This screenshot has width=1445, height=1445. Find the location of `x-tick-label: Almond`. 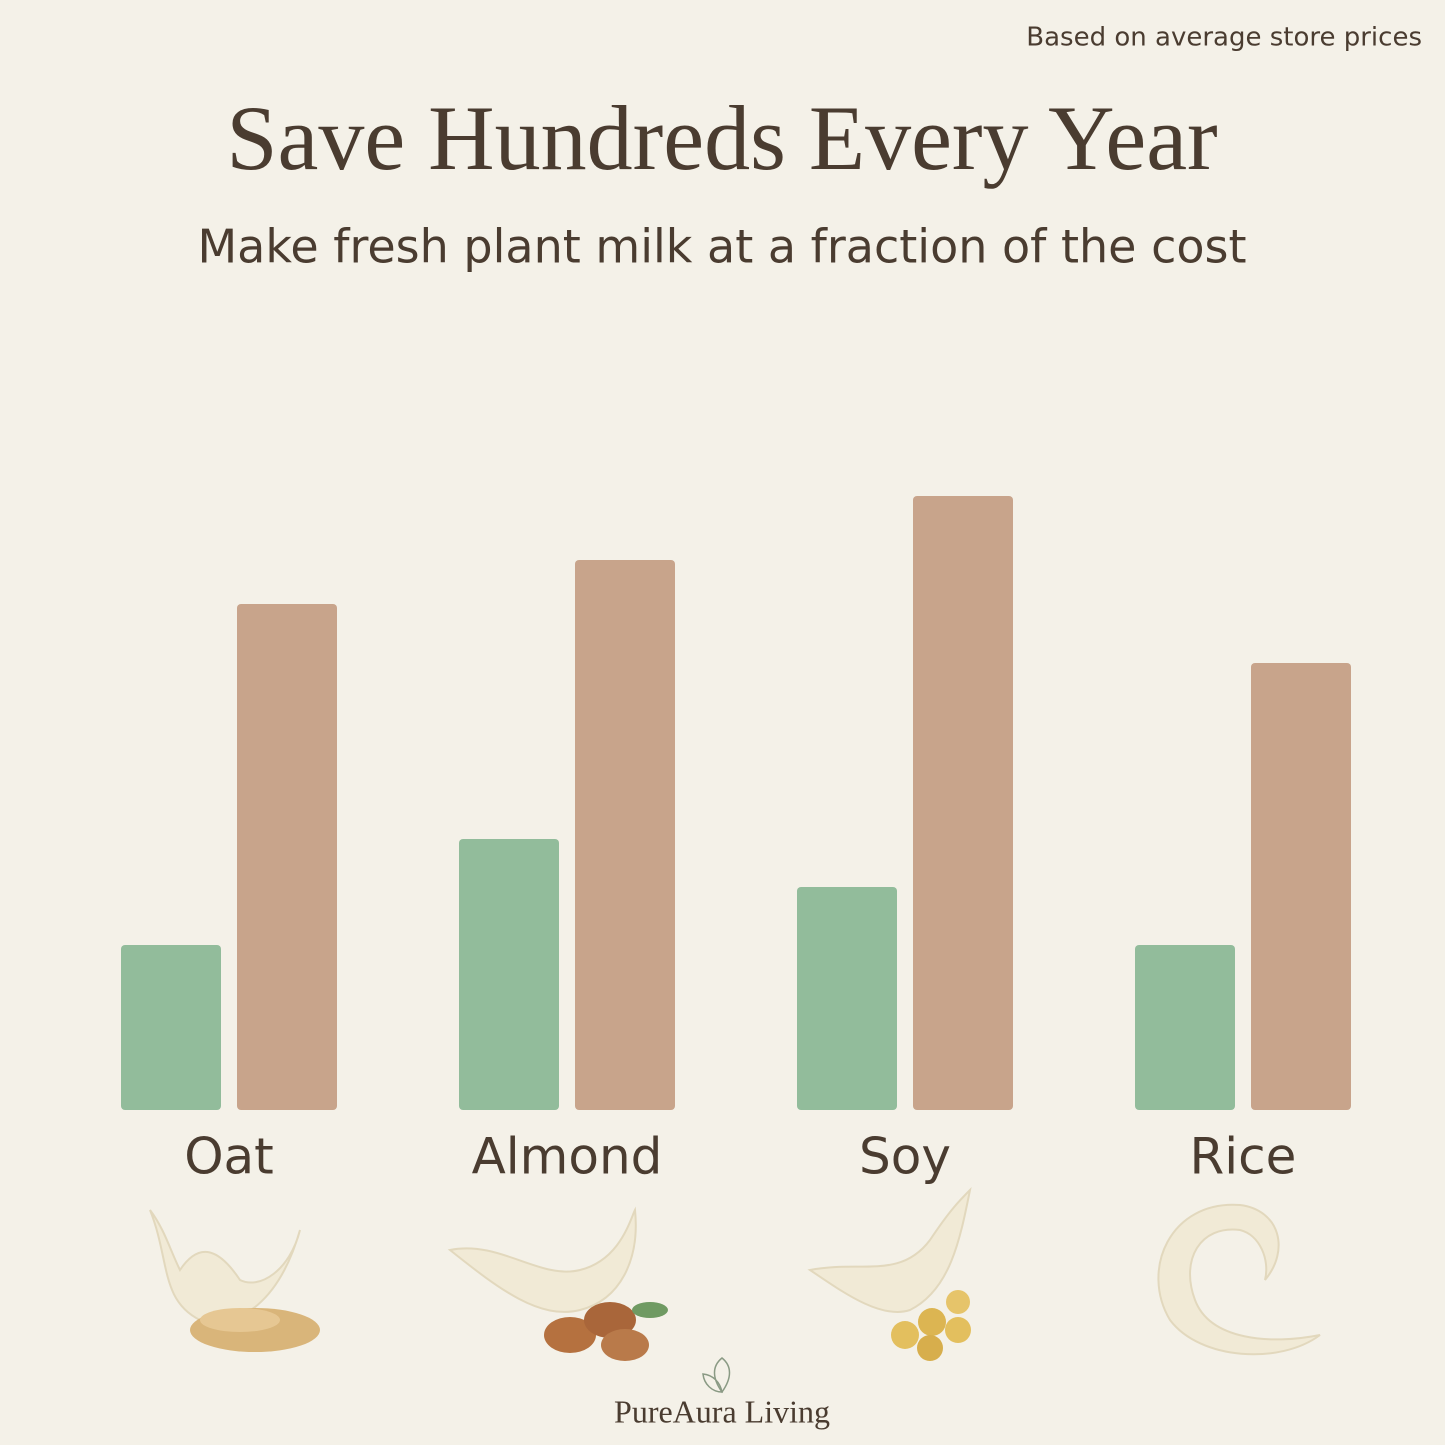

x-tick-label: Almond is located at coordinates (567, 1157).